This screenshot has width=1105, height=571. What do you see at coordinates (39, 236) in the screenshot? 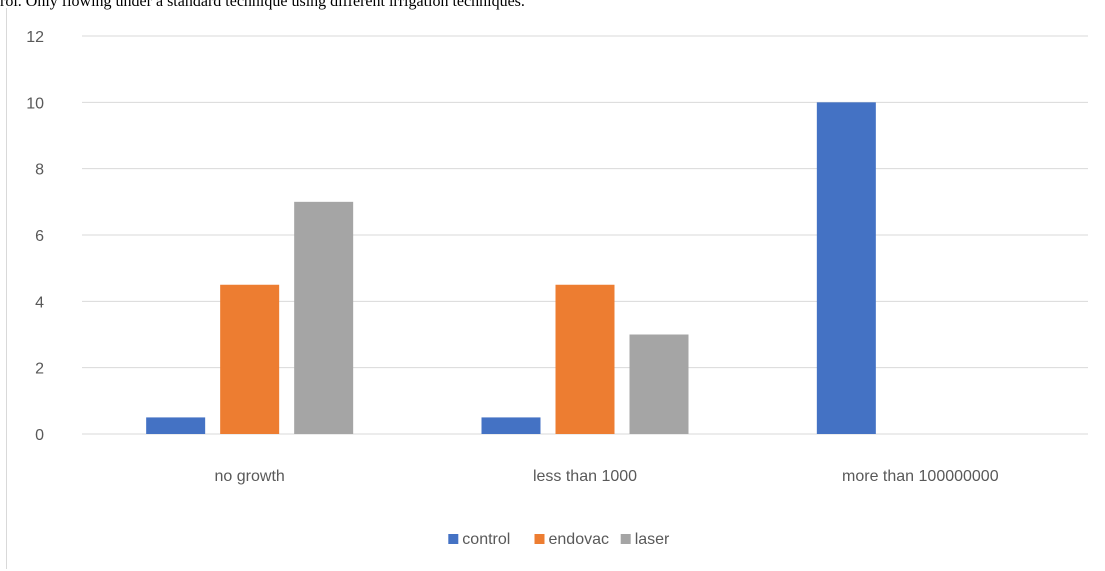
I see `y-tick-label: 6` at bounding box center [39, 236].